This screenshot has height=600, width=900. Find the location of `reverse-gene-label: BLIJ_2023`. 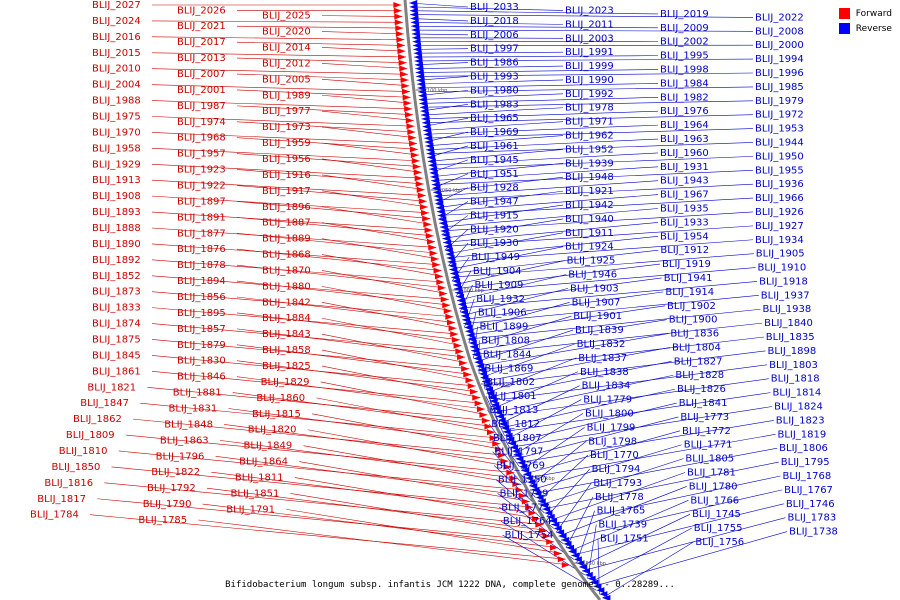

reverse-gene-label: BLIJ_2023 is located at coordinates (589, 10).